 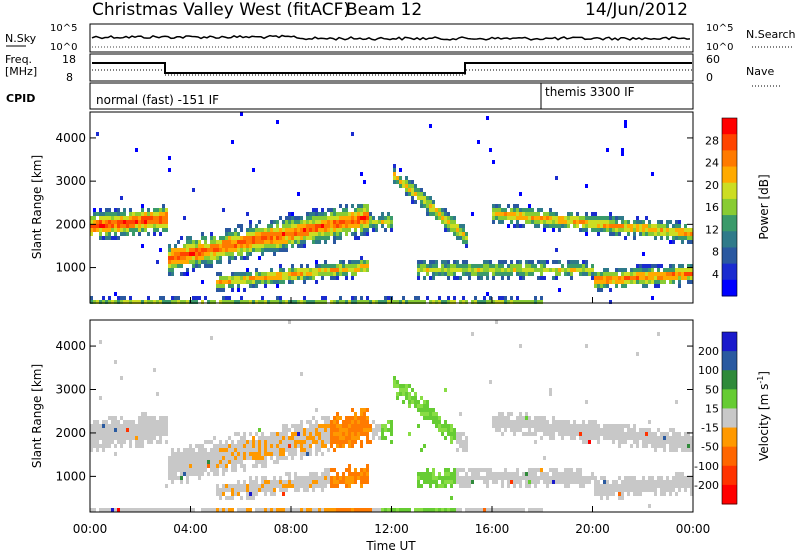 I want to click on noise-panel: N.Sky 10^5 10^0 10^5 10^0 N.Search, so click(x=400, y=38).